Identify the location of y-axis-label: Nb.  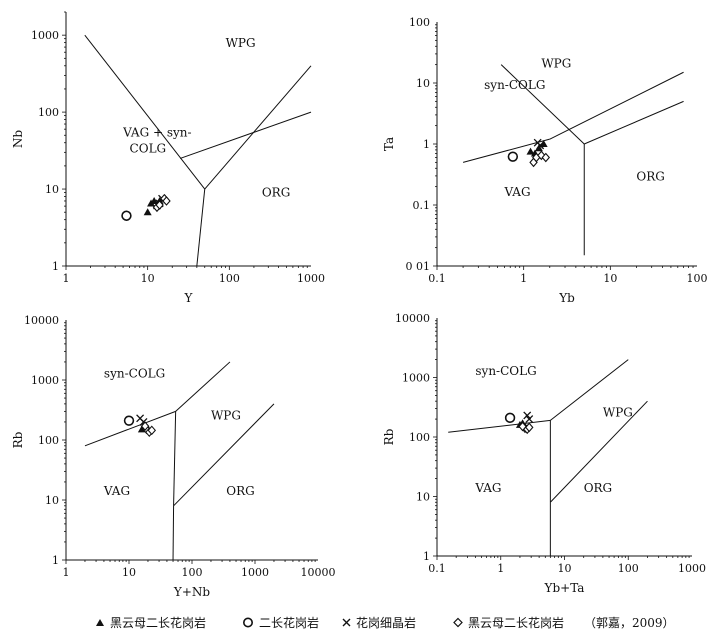
(18, 139).